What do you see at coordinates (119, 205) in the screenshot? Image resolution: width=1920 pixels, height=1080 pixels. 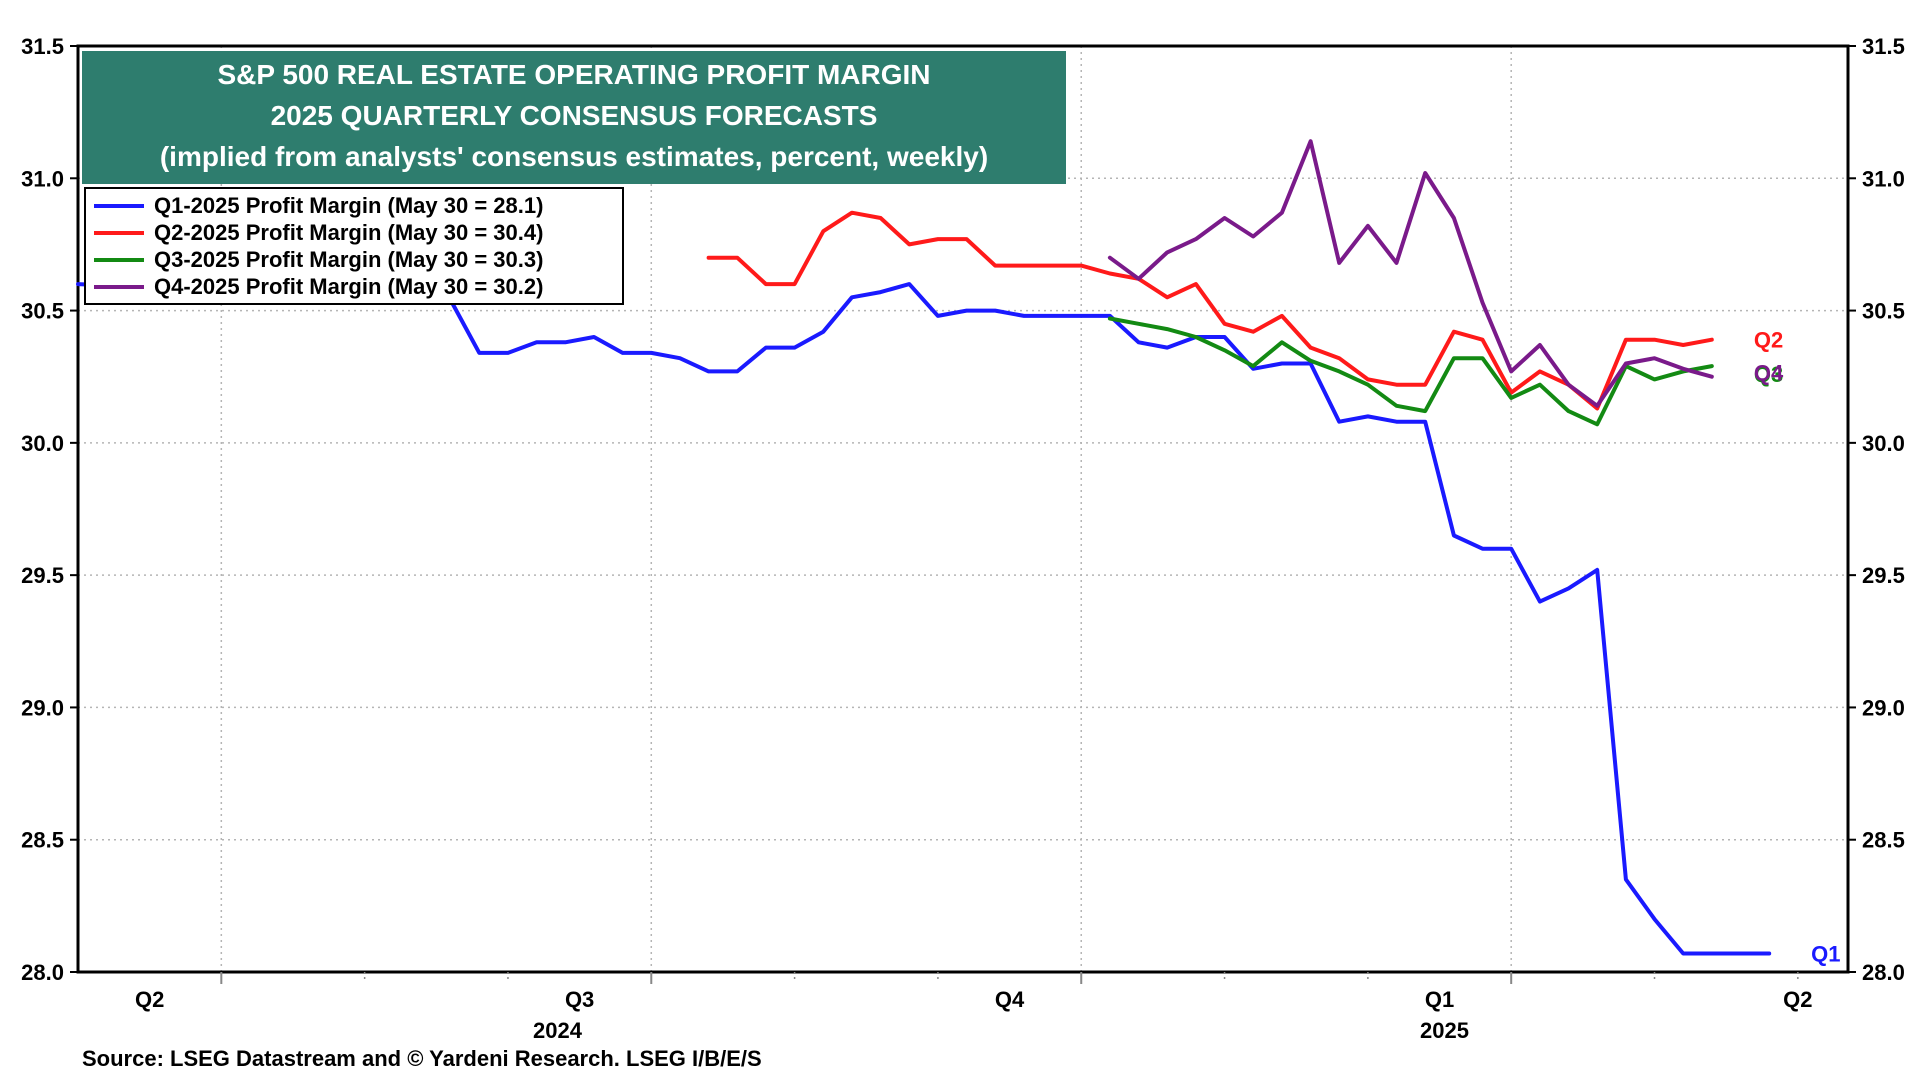 I see `legend-swatch-q1` at bounding box center [119, 205].